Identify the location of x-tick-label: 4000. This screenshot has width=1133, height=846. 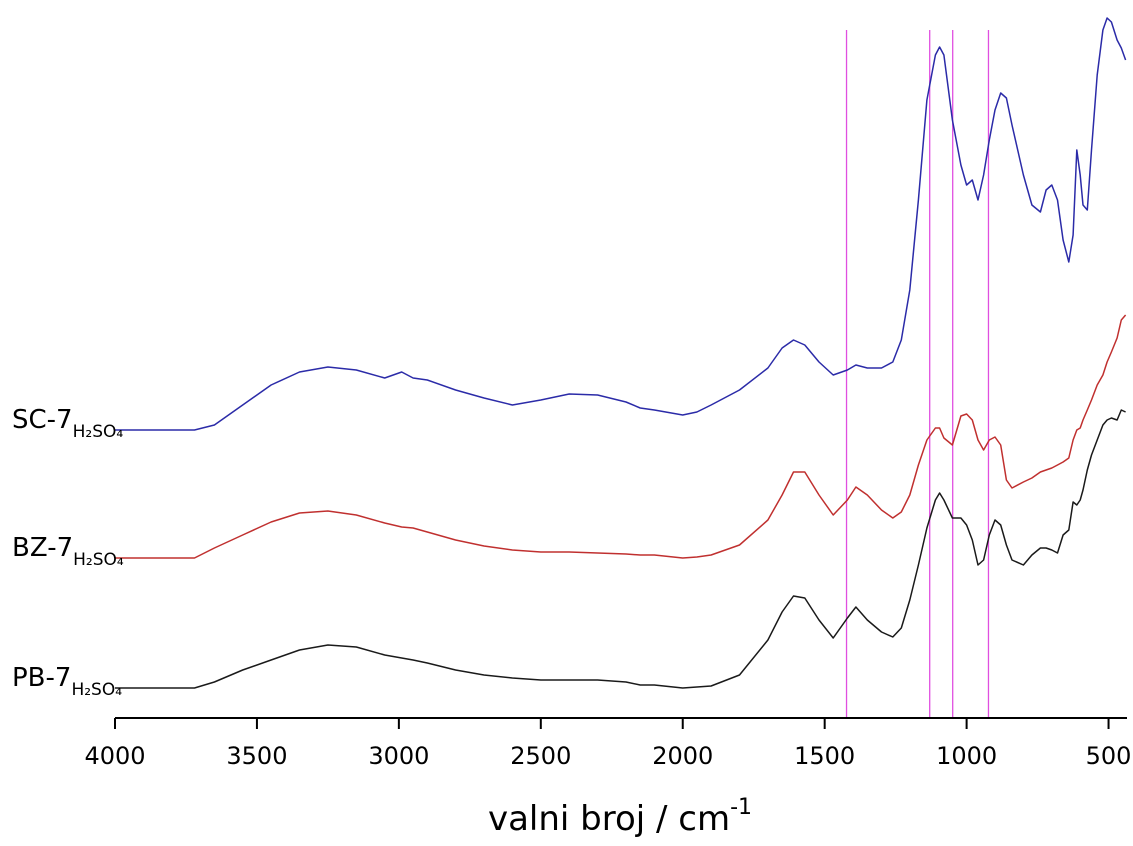
(114, 756).